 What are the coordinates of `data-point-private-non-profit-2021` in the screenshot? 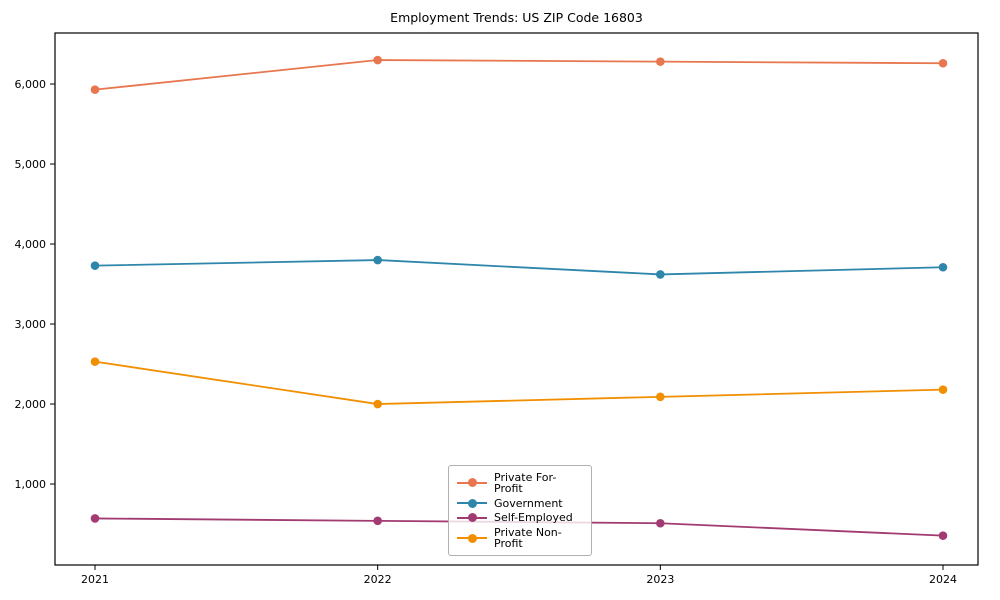 It's located at (95, 361).